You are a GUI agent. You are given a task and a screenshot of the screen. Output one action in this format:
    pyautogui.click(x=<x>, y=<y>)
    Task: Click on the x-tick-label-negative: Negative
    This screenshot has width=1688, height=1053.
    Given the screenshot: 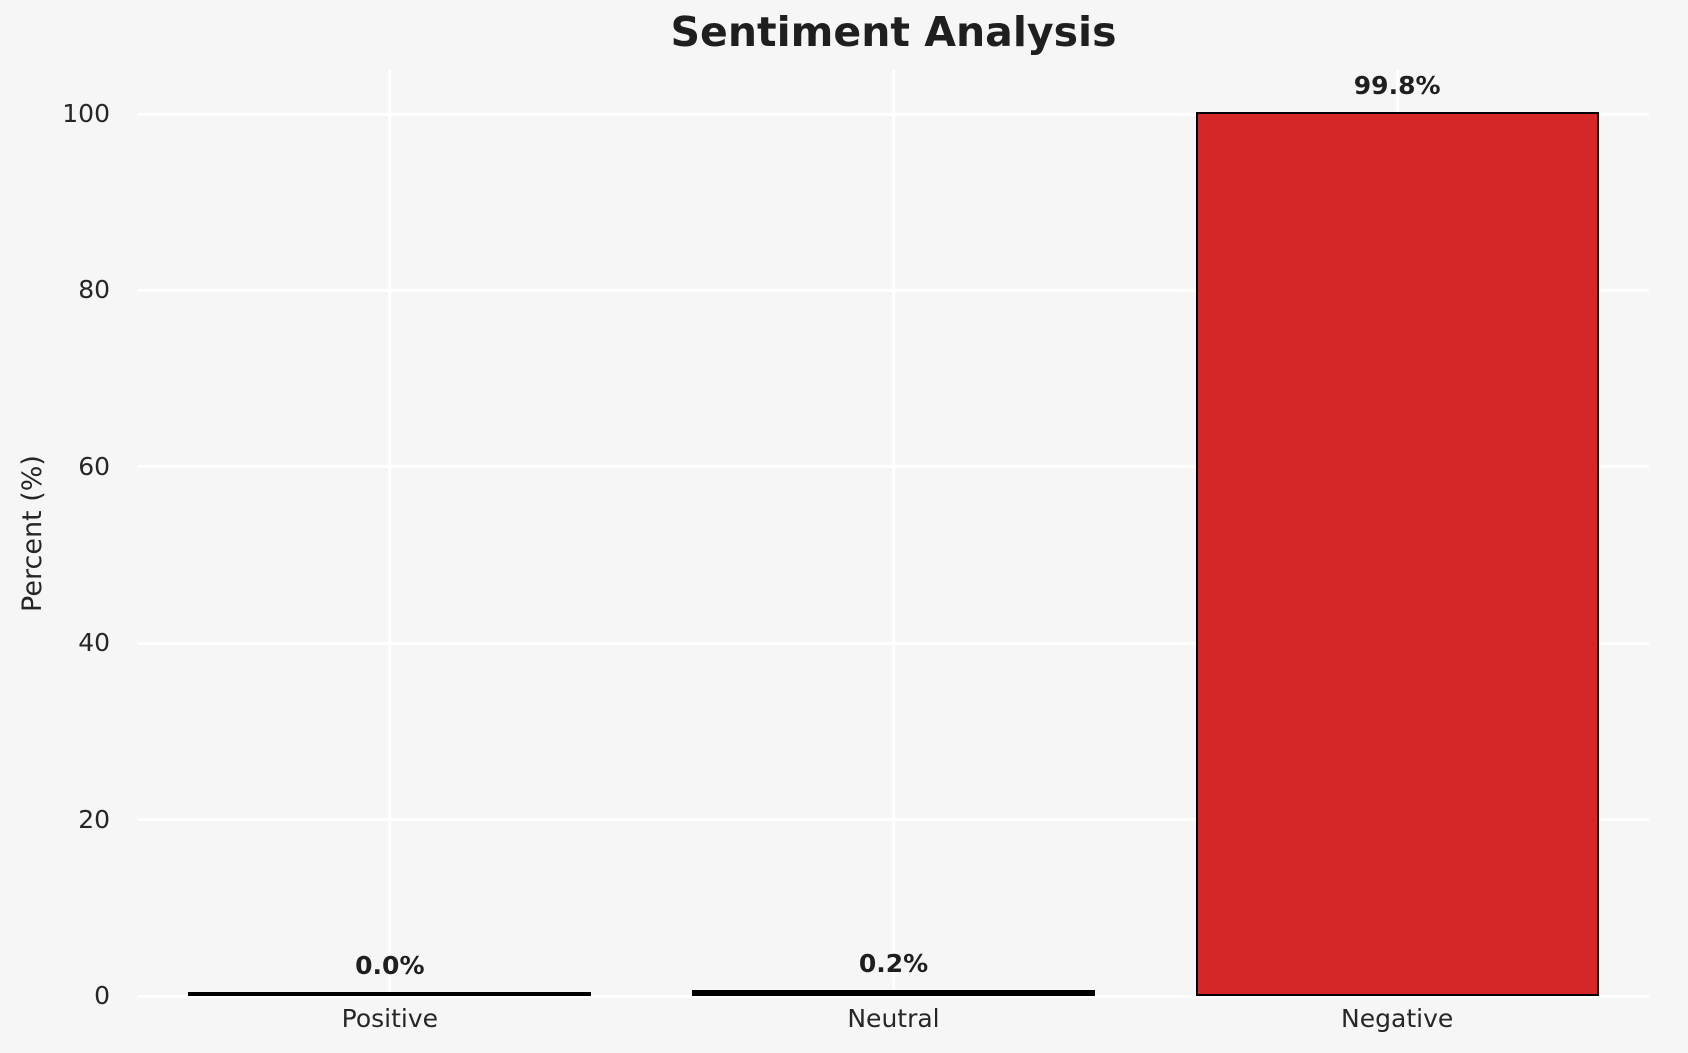 What is the action you would take?
    pyautogui.click(x=1397, y=1018)
    